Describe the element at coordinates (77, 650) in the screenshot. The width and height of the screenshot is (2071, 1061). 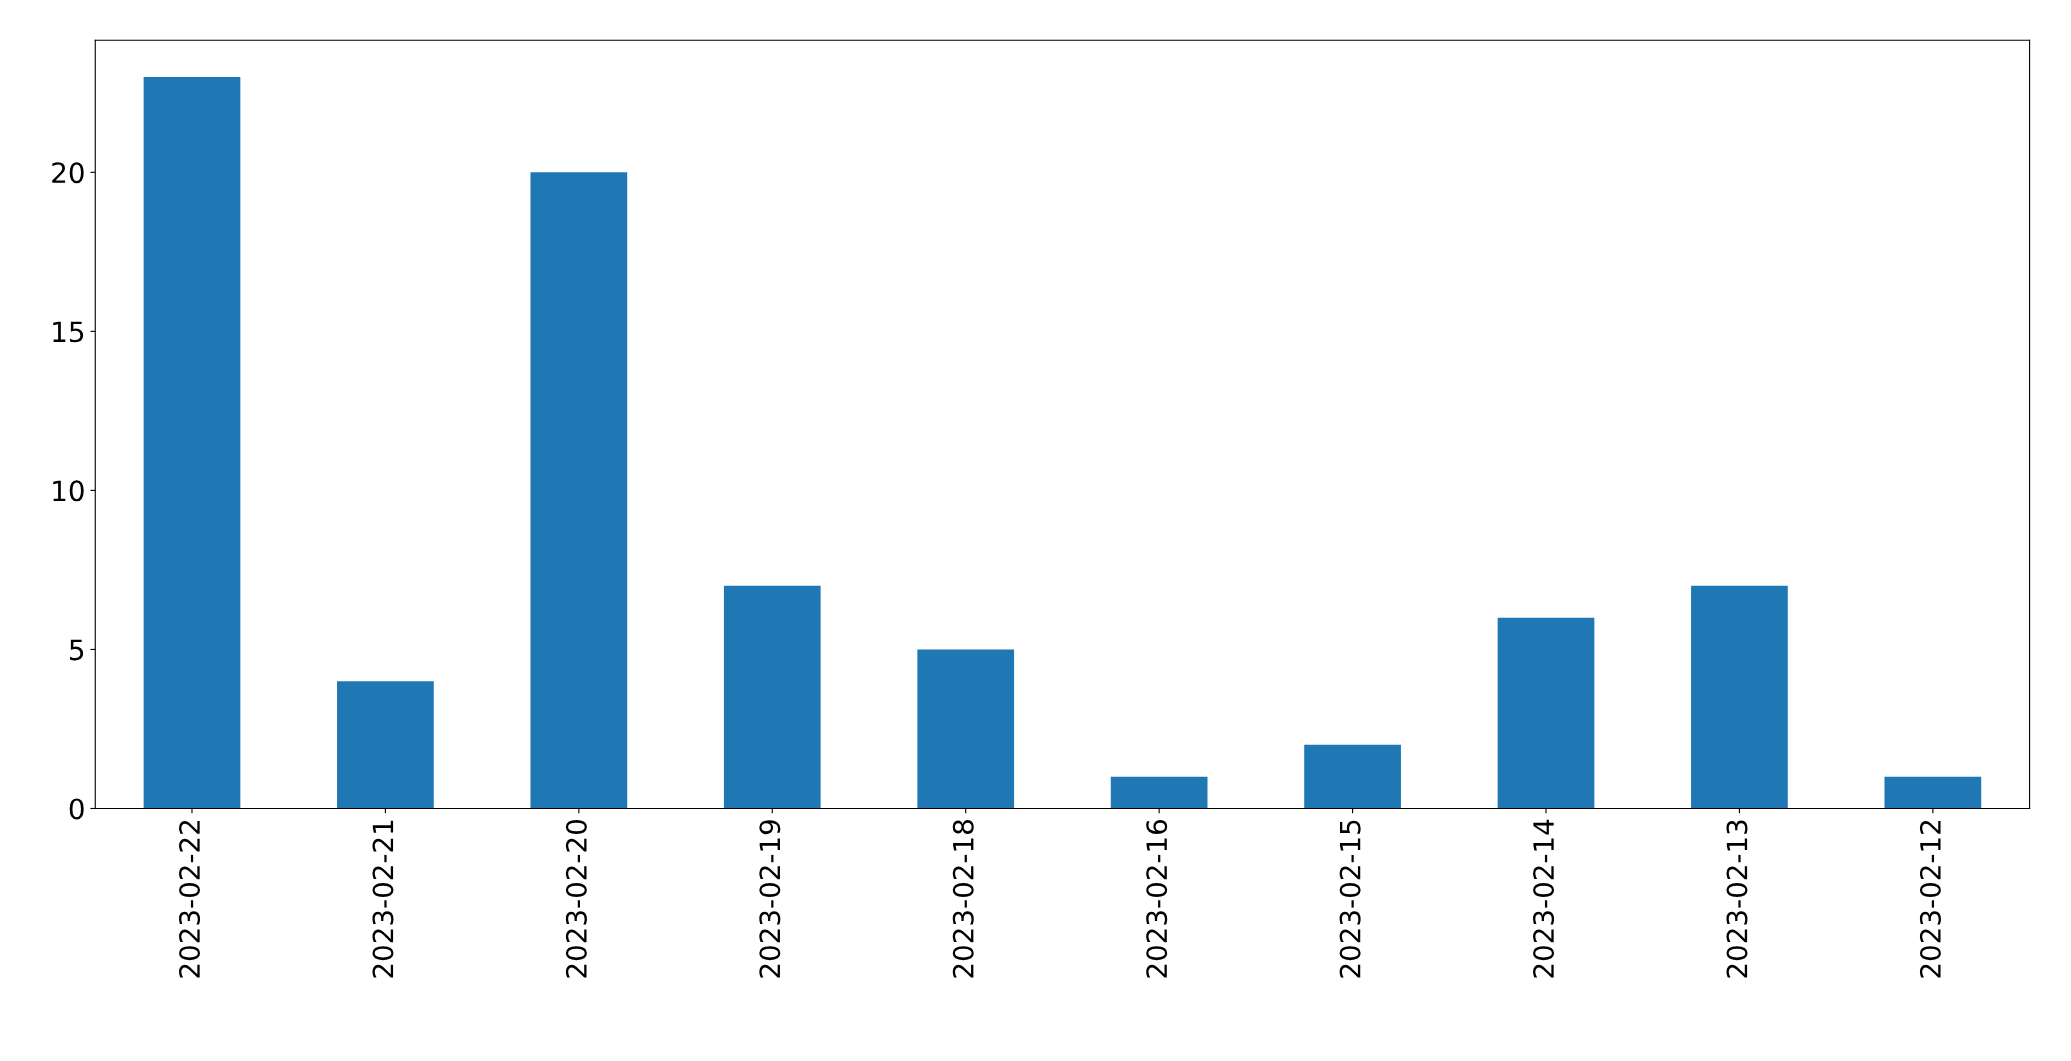
I see `y-tick-label: 5` at that location.